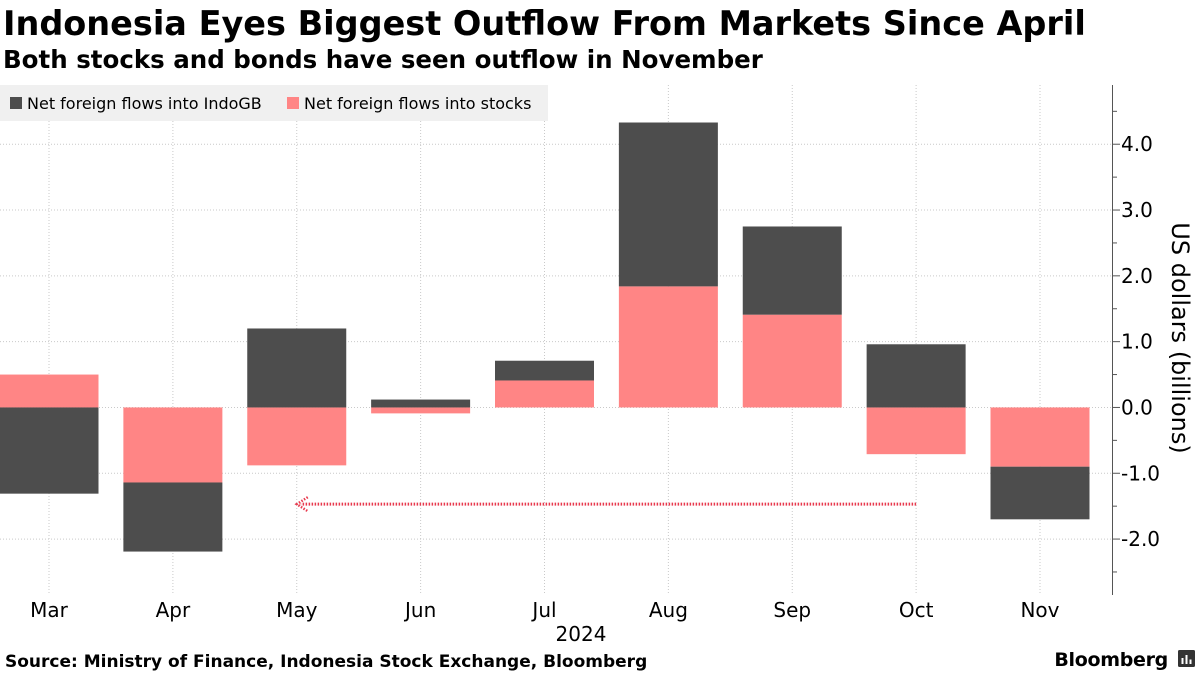  What do you see at coordinates (1140, 473) in the screenshot?
I see `y-tick-label: -1.0` at bounding box center [1140, 473].